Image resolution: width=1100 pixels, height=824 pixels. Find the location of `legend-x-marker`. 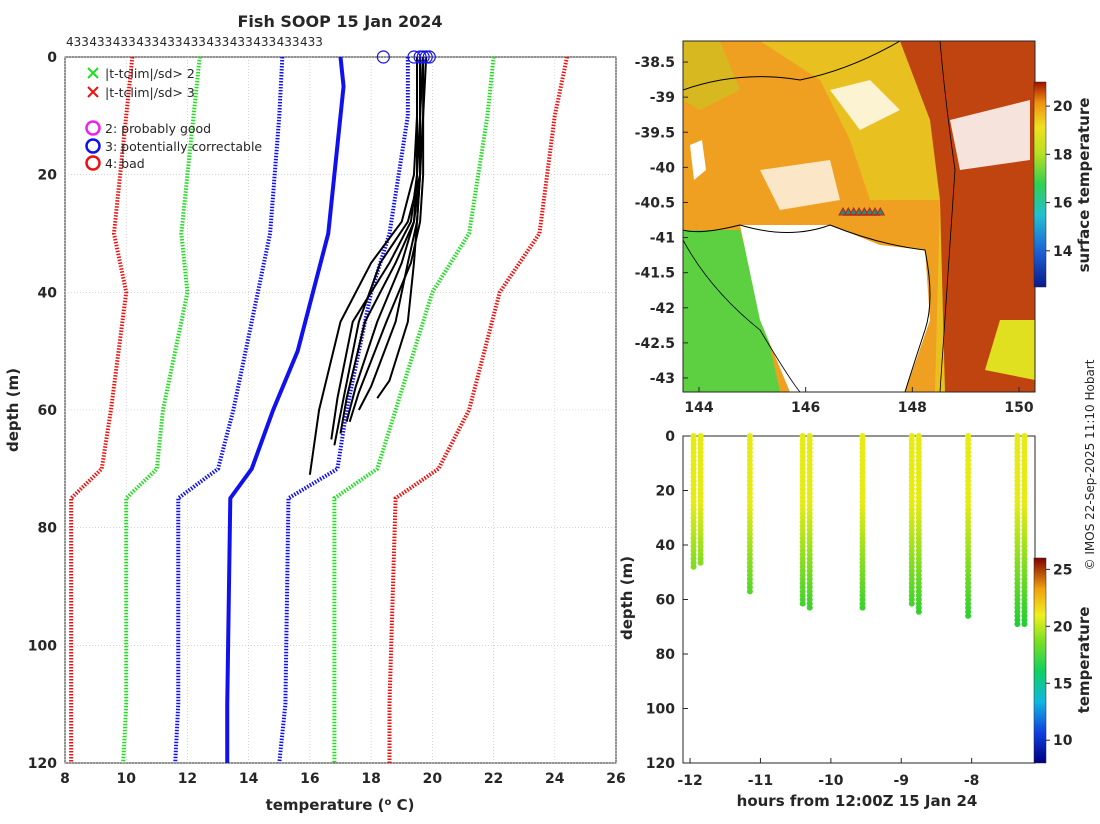

legend-x-marker is located at coordinates (93, 92).